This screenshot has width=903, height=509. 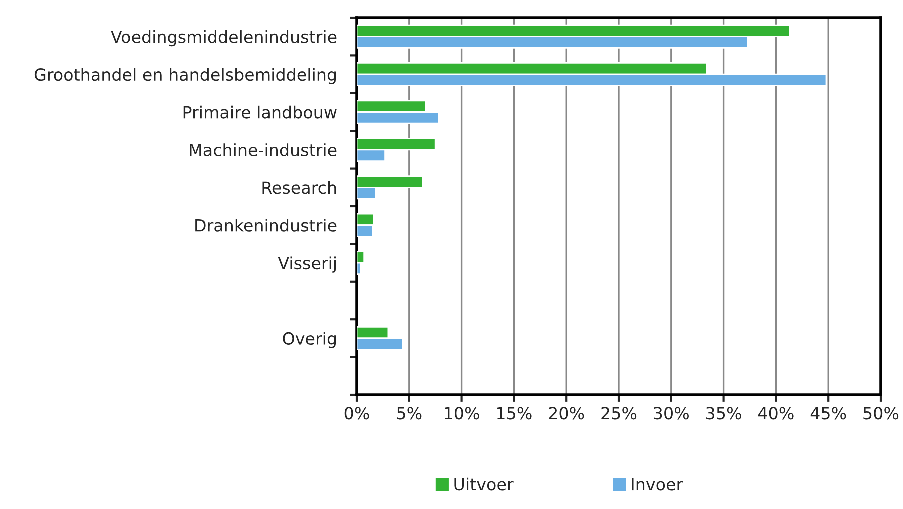 I want to click on y-tick-label: Groothandel en handelsbemiddeling, so click(x=185, y=76).